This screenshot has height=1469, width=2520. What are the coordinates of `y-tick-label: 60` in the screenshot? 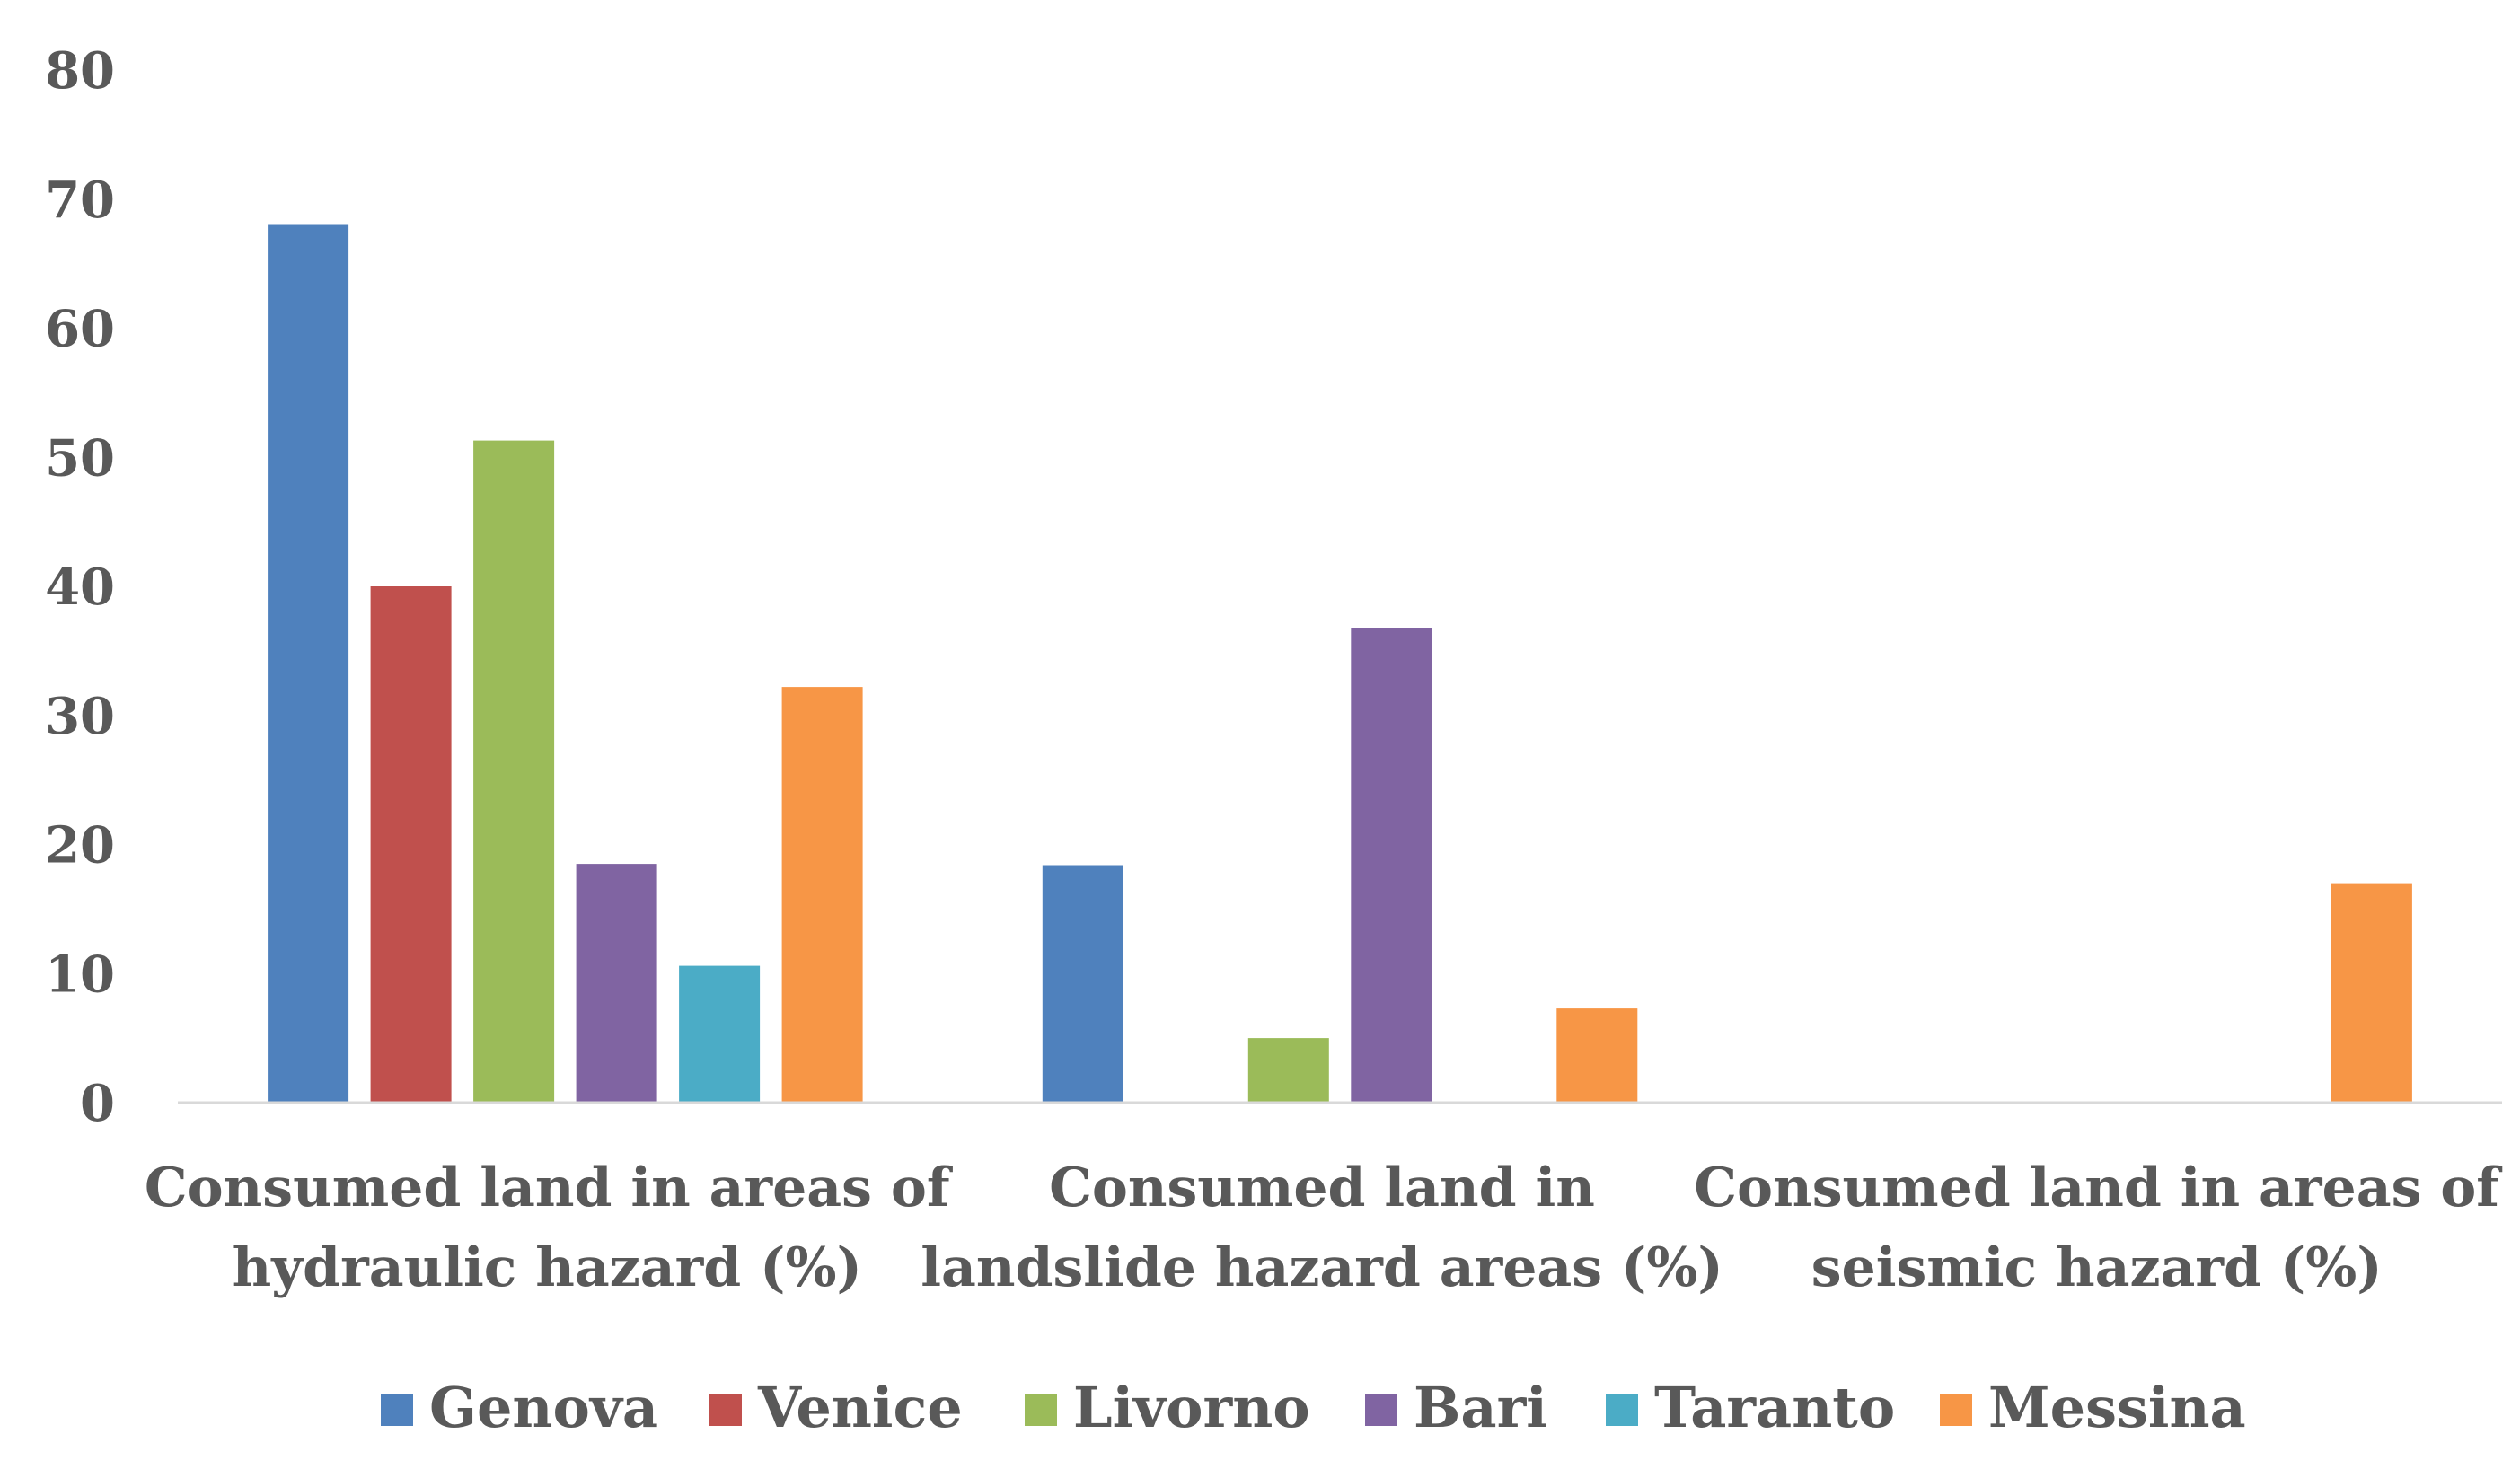 It's located at (80, 330).